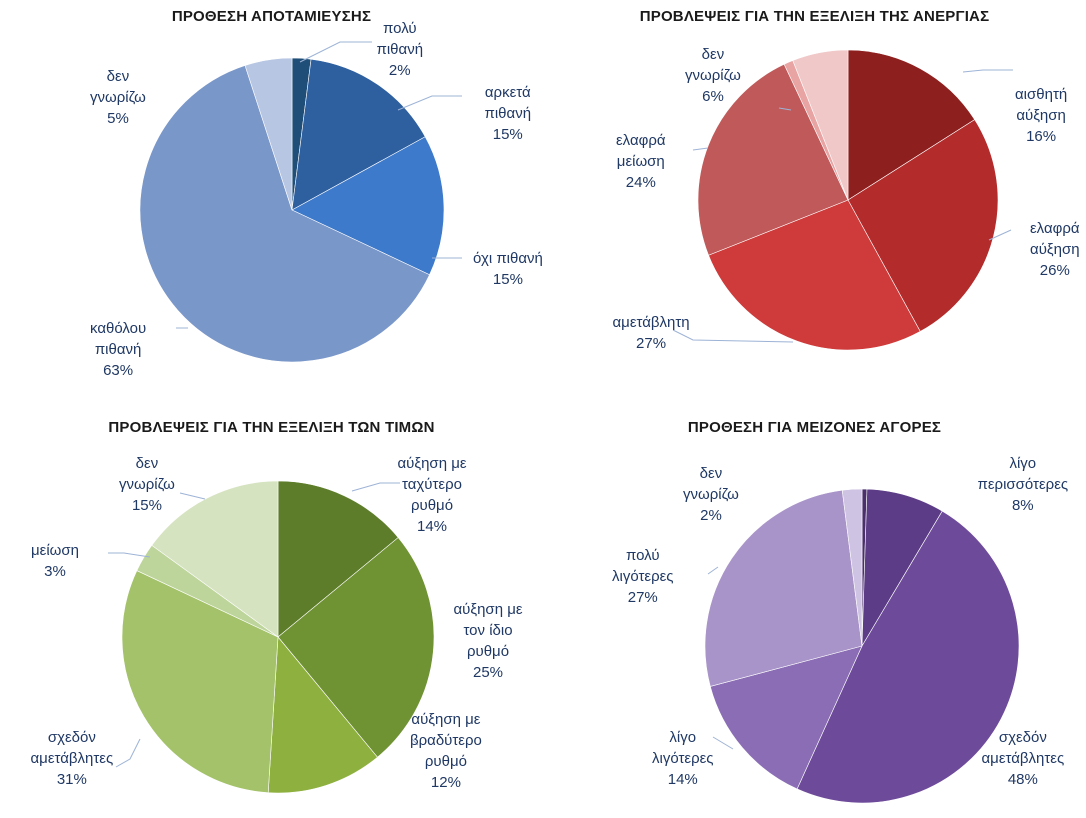 Image resolution: width=1086 pixels, height=818 pixels. What do you see at coordinates (271, 427) in the screenshot?
I see `chart-title: ΠΡΟΒΛΕΨΕΙΣ ΓΙΑ ΤΗΝ ΕΞΕΛΙΞΗ ΤΩΝ ΤΙΜΩΝ` at bounding box center [271, 427].